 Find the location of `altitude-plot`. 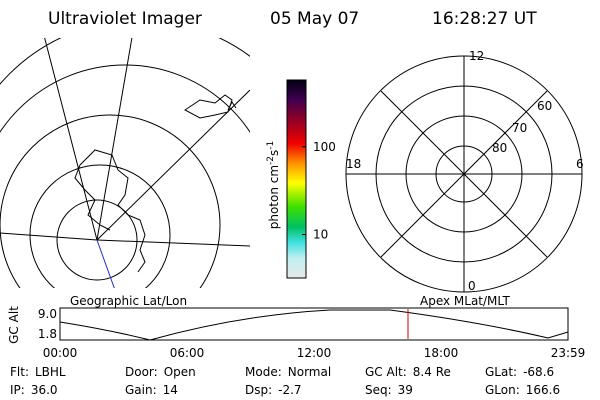

altitude-plot is located at coordinates (314, 324).